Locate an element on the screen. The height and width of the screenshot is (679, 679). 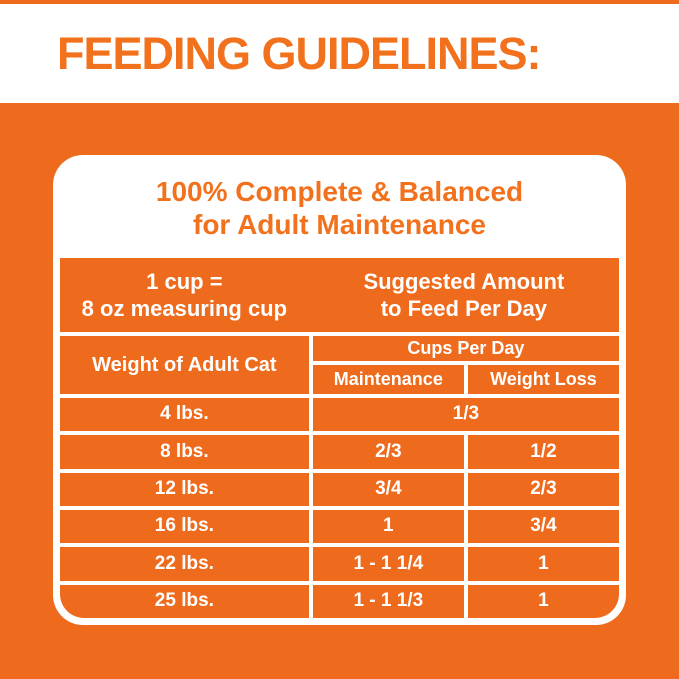
maintenance-cell: 3/4 is located at coordinates (388, 489).